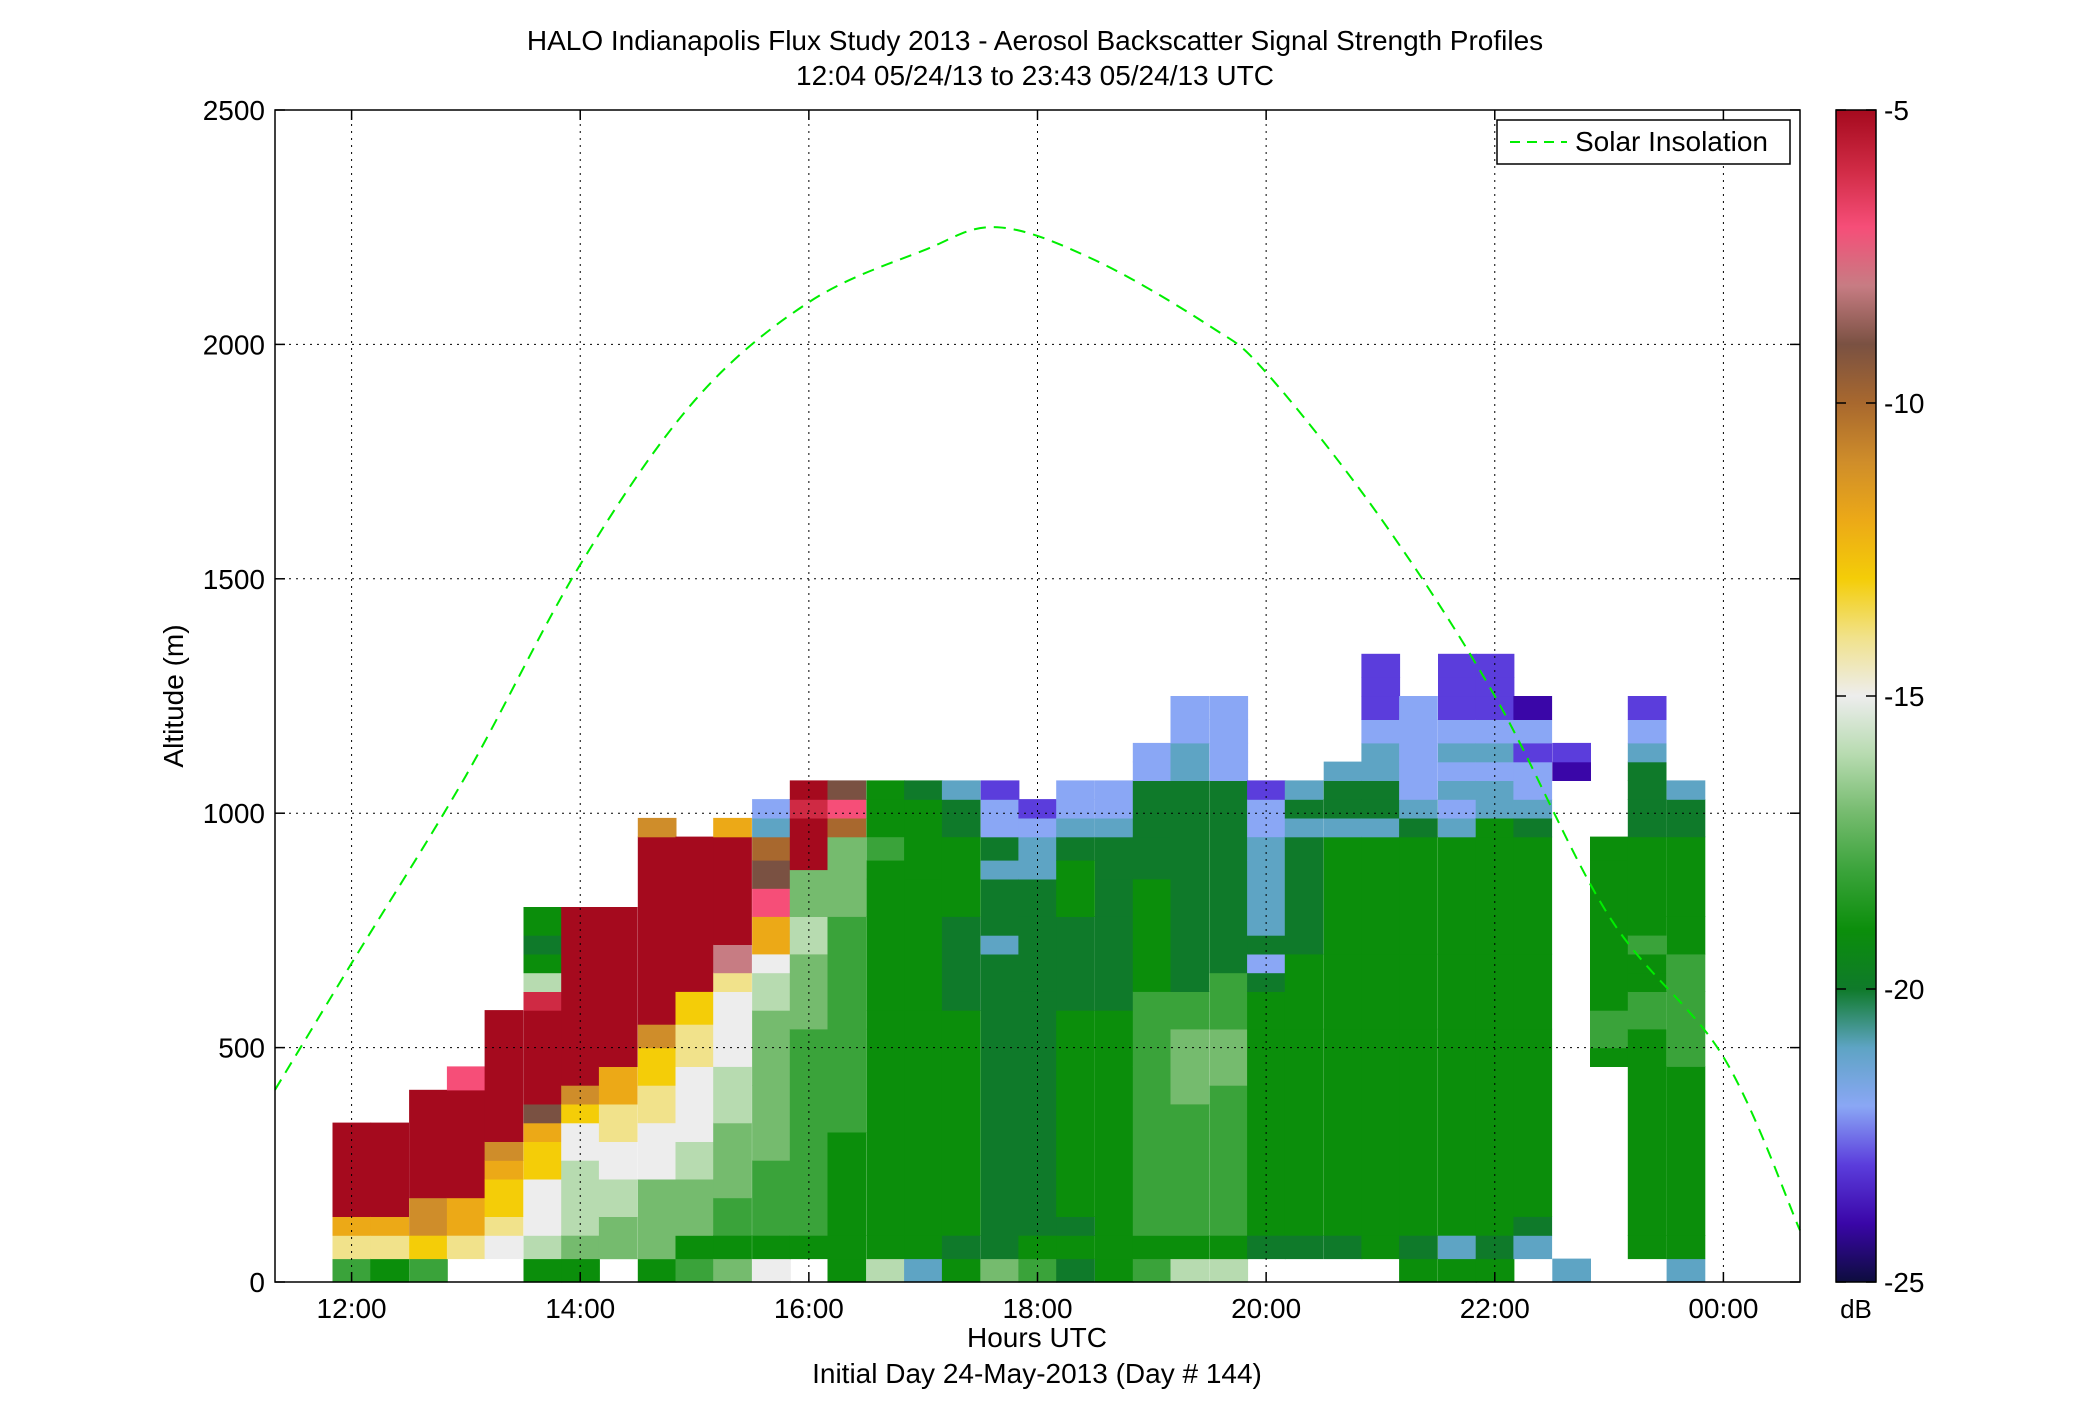 The height and width of the screenshot is (1425, 2098). I want to click on x-tick-label: 12:00, so click(352, 1308).